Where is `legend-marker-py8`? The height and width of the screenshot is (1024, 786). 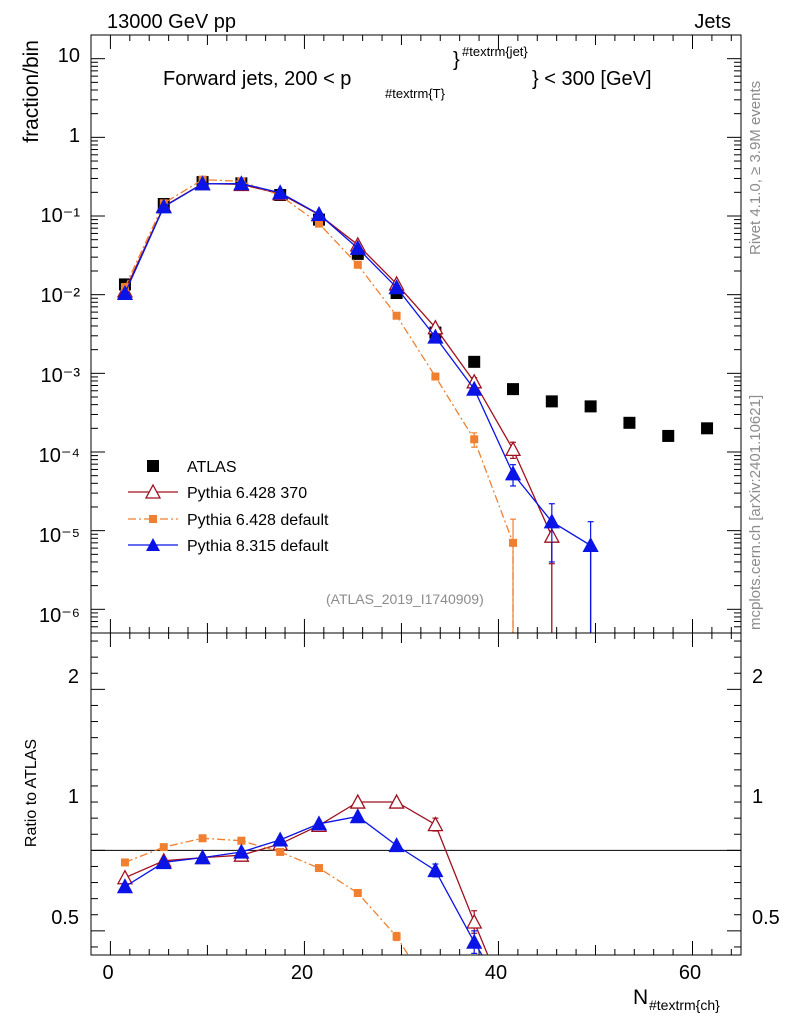 legend-marker-py8 is located at coordinates (153, 544).